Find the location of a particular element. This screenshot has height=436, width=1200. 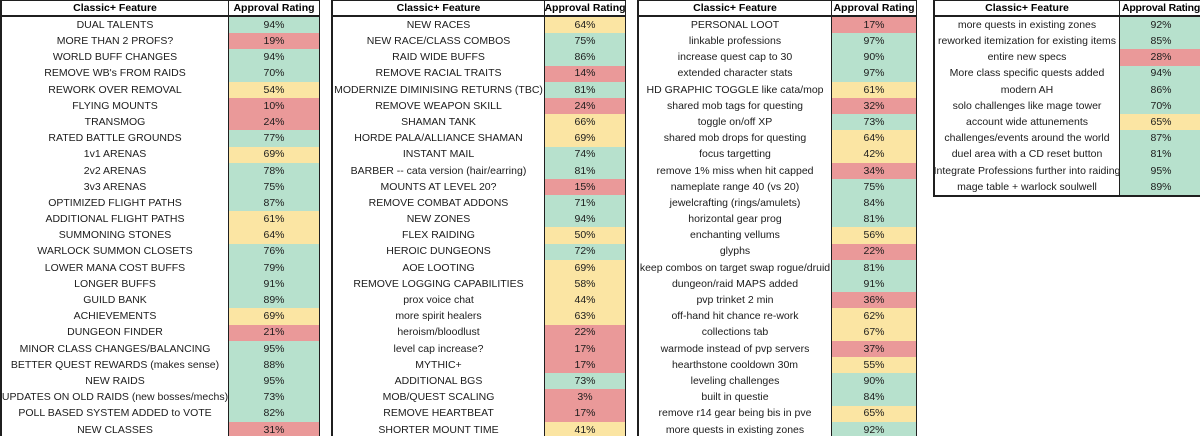

feature-cell: UPDATES ON OLD RAIDS (new bosses/mechs) is located at coordinates (115, 397).